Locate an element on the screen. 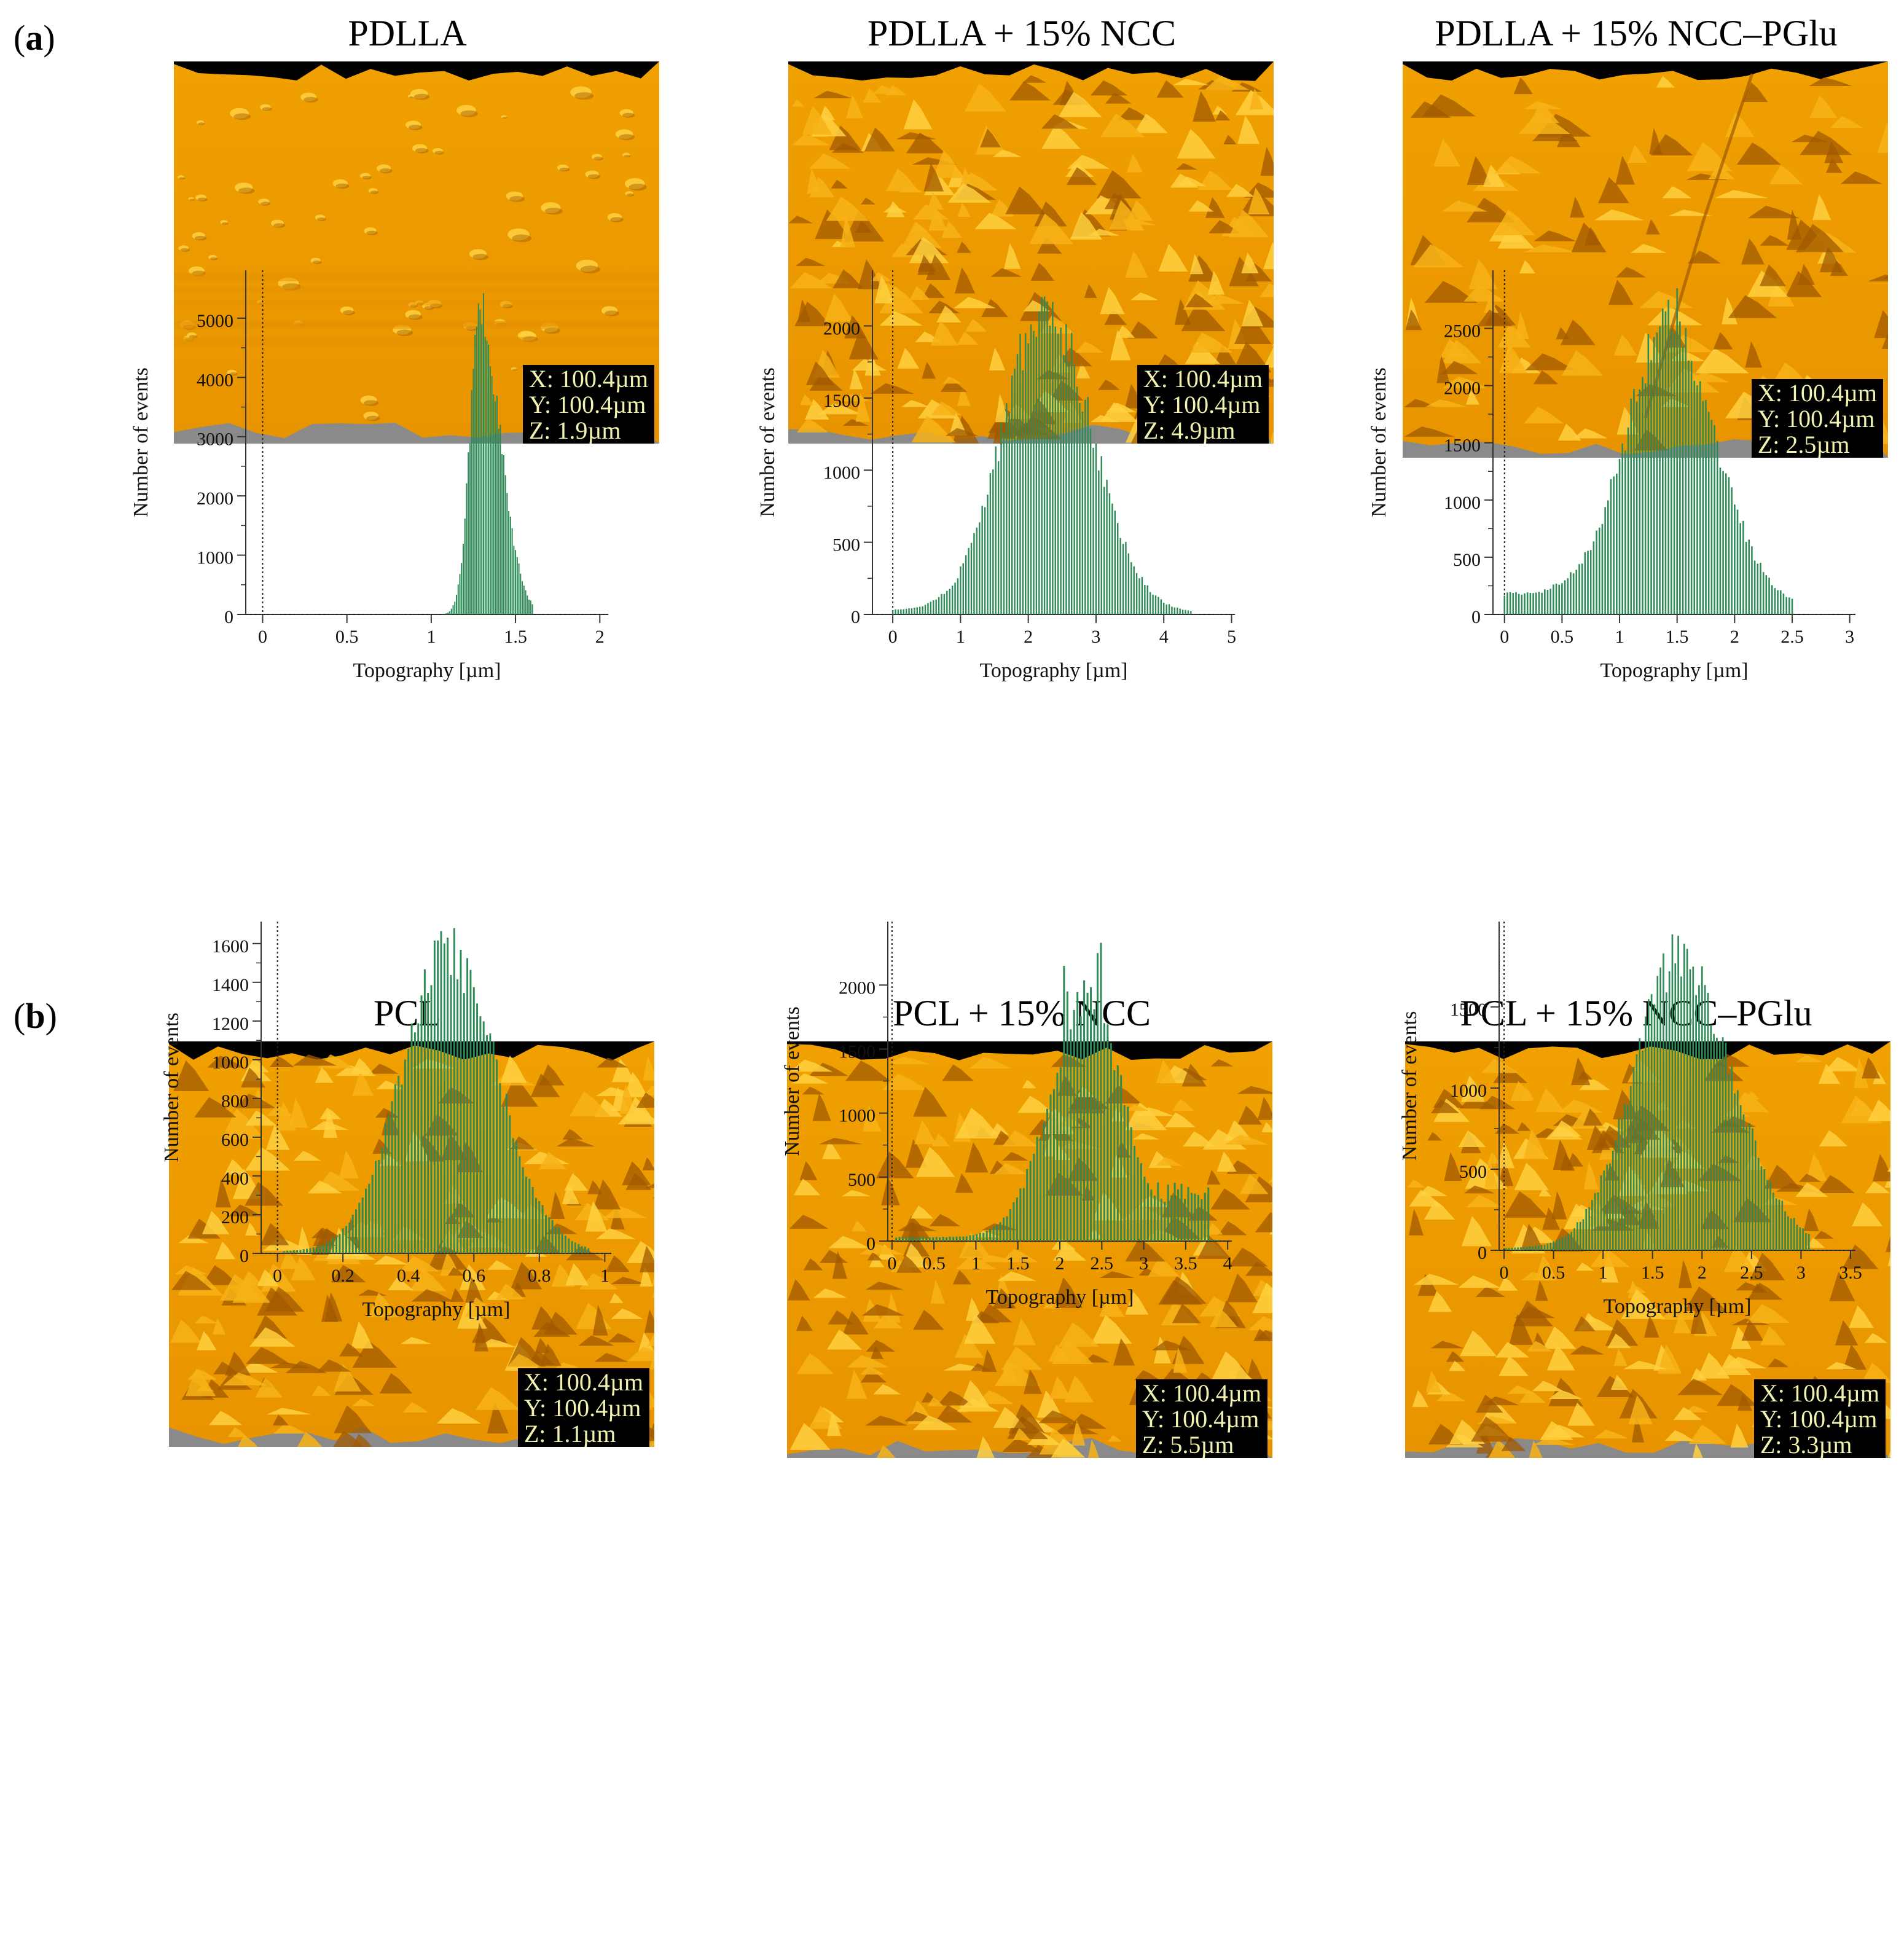 The width and height of the screenshot is (1904, 1955). y-tick-label: 1500 is located at coordinates (1463, 446).